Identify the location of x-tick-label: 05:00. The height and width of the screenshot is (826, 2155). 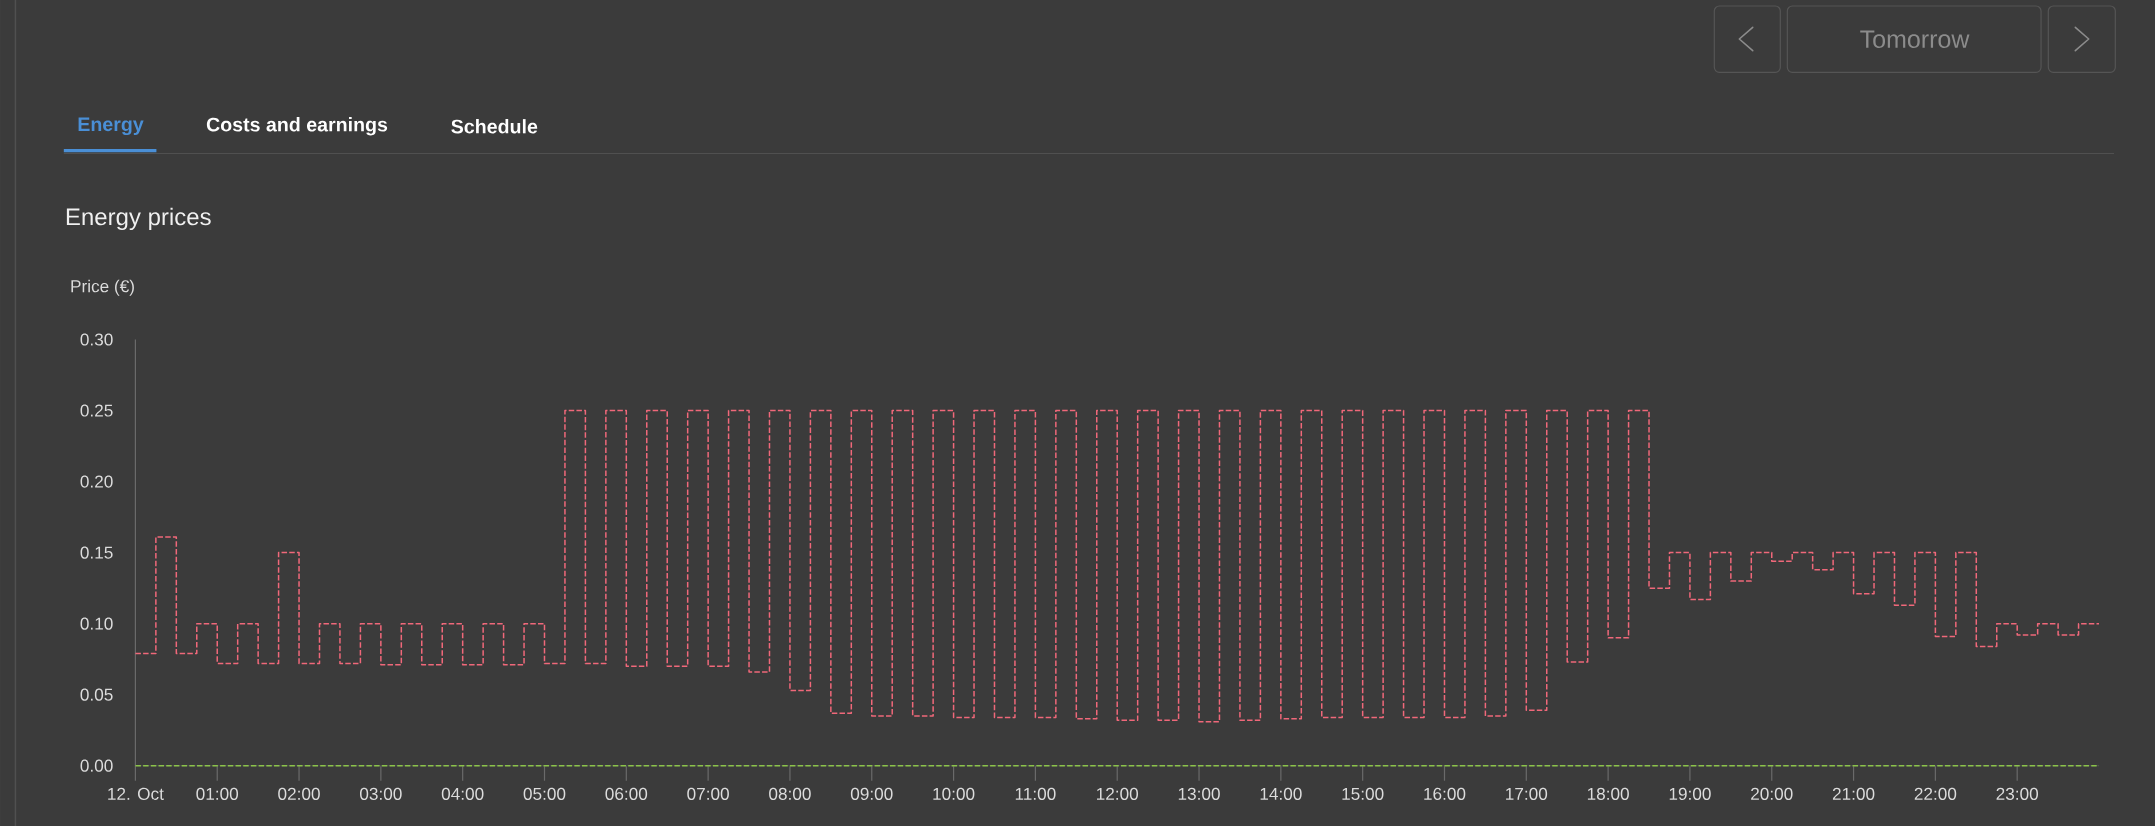
(544, 793).